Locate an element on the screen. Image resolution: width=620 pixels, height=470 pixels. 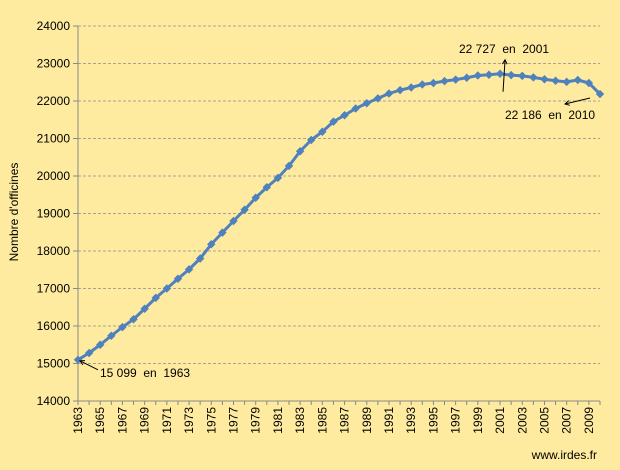
x-tick-label: 1997 is located at coordinates (456, 420).